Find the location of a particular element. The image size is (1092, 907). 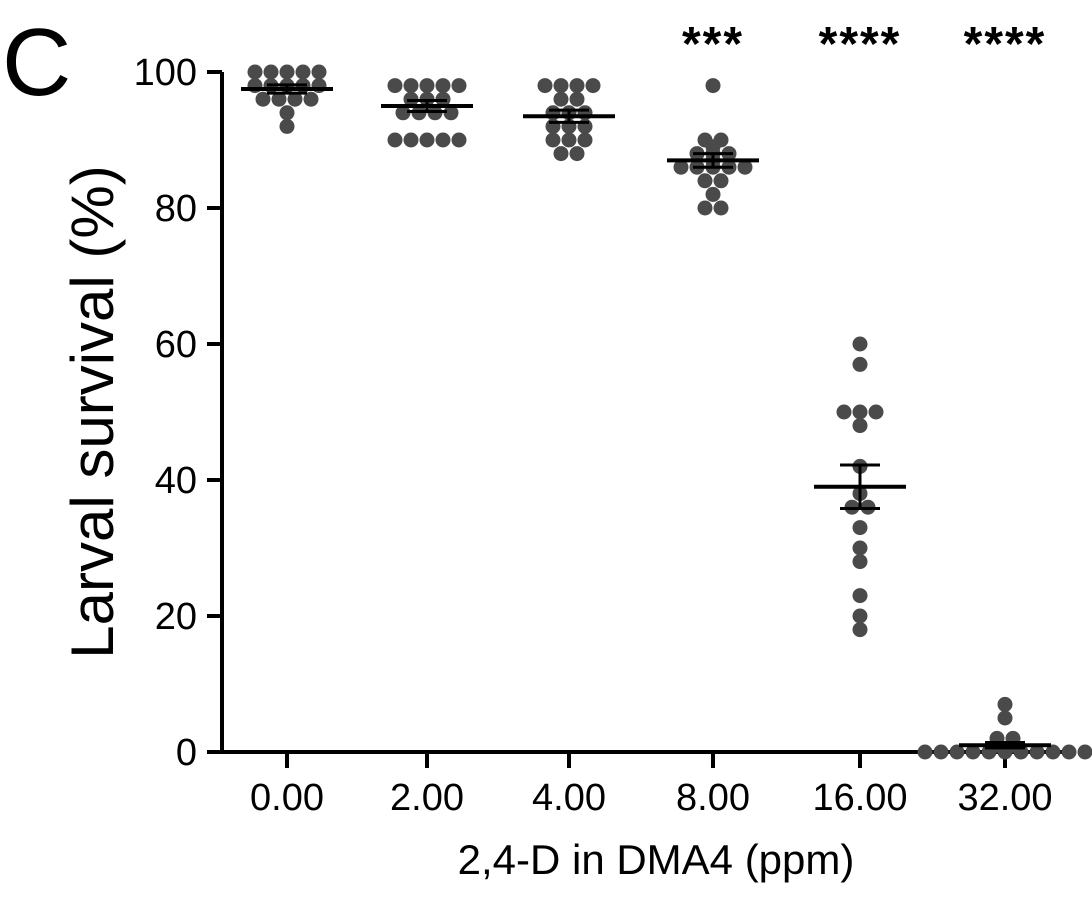

x-tick-label: 32.00 is located at coordinates (1004, 798).